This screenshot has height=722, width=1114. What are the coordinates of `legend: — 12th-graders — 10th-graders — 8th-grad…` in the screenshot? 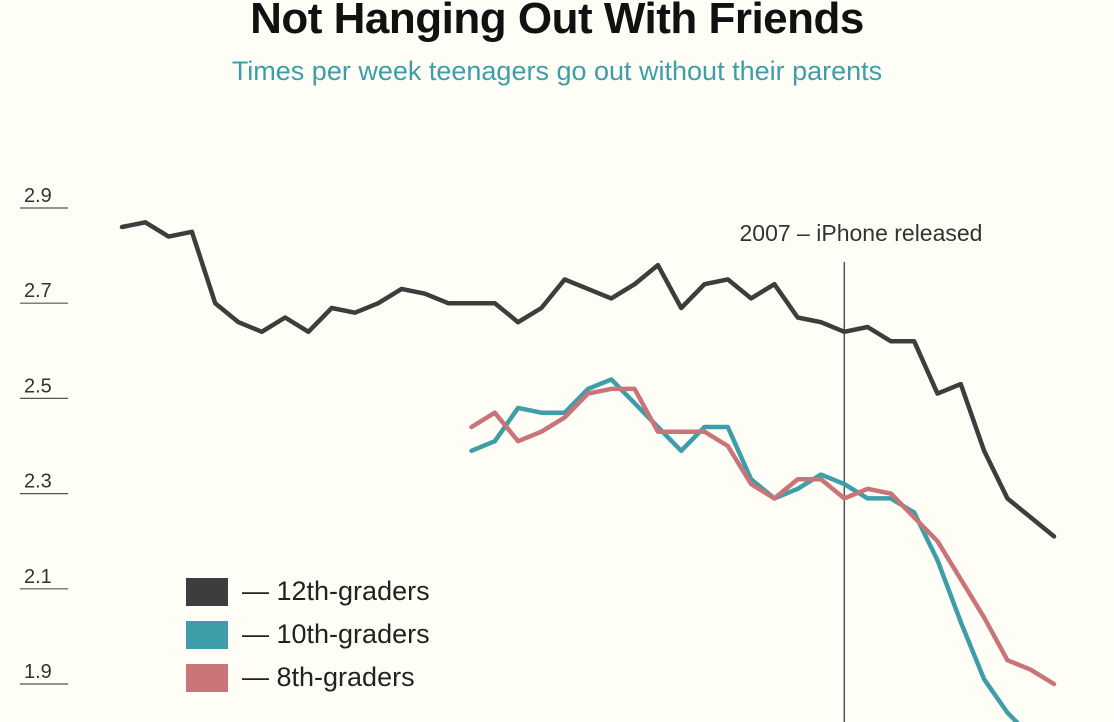 It's located at (308, 634).